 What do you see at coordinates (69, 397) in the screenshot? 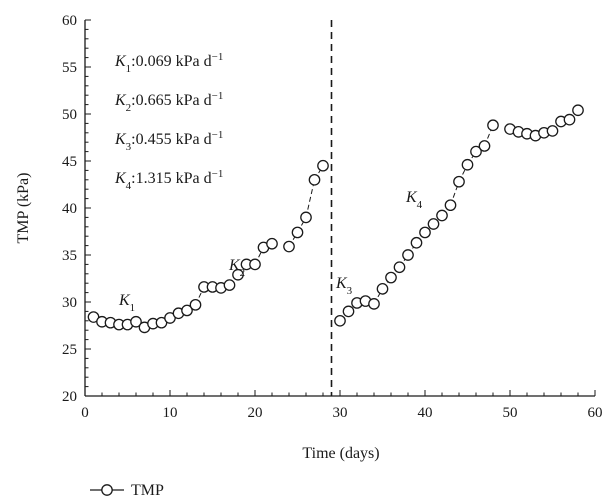
I see `y-tick-label: 20` at bounding box center [69, 397].